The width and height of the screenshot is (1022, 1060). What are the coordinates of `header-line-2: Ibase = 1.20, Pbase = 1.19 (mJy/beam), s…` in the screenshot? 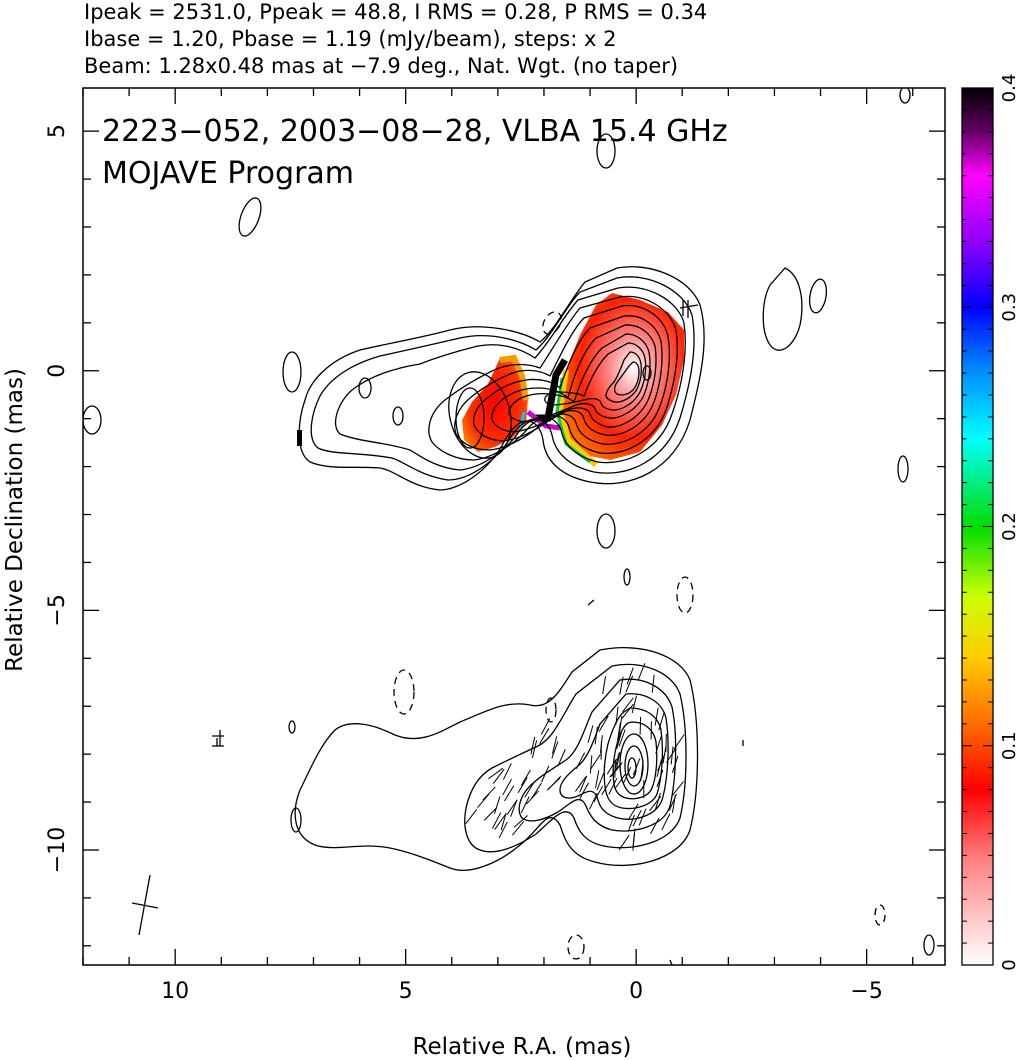 It's located at (350, 39).